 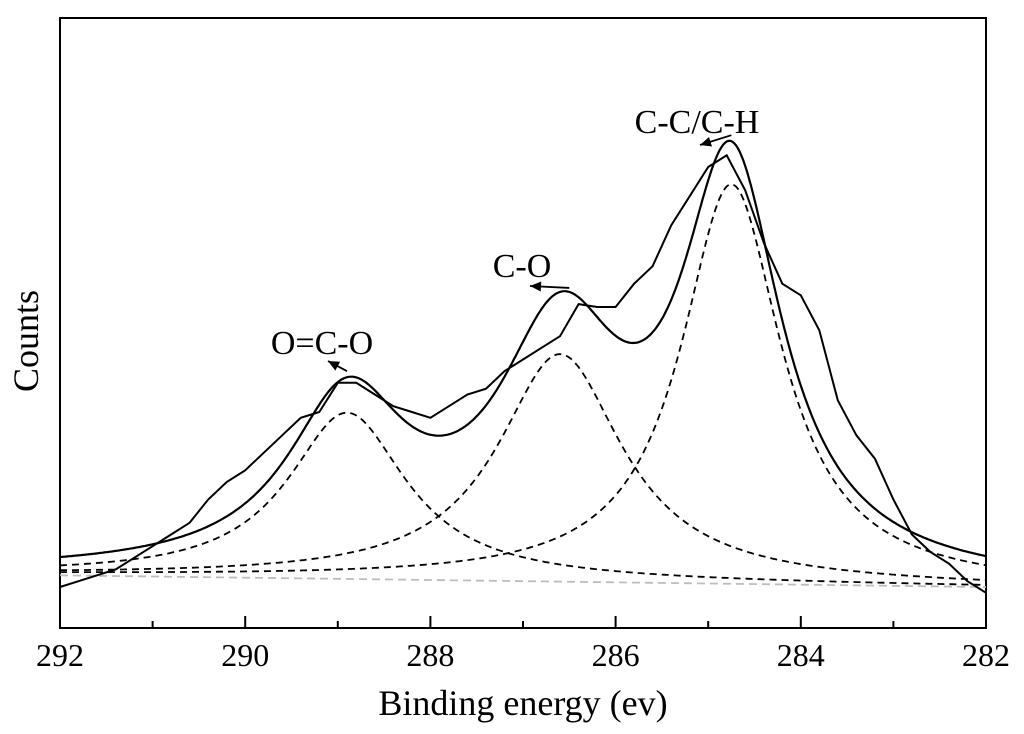 What do you see at coordinates (523, 581) in the screenshot?
I see `baseline-curve` at bounding box center [523, 581].